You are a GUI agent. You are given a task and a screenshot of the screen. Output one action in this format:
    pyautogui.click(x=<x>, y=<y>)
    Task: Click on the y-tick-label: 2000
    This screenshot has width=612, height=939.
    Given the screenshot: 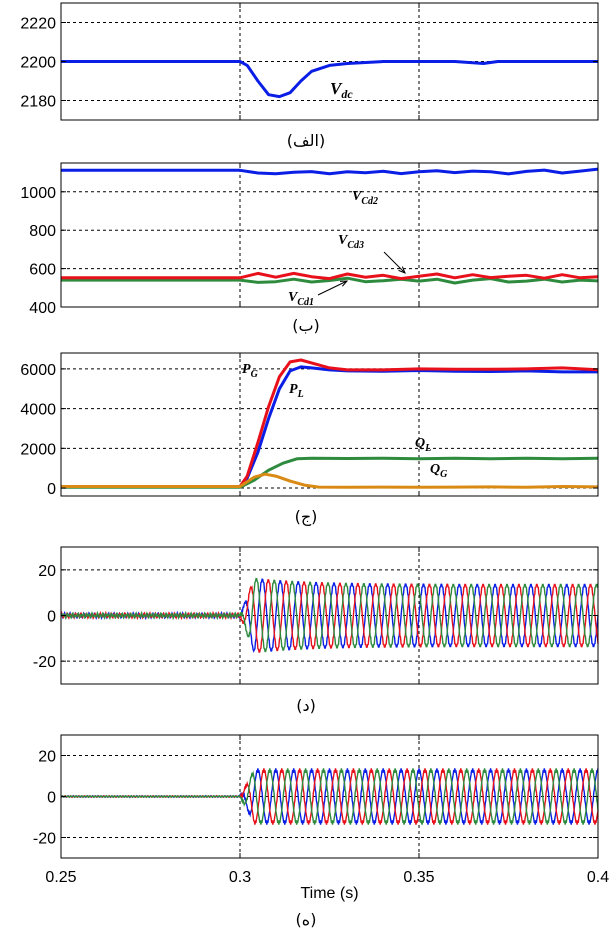 What is the action you would take?
    pyautogui.click(x=38, y=449)
    